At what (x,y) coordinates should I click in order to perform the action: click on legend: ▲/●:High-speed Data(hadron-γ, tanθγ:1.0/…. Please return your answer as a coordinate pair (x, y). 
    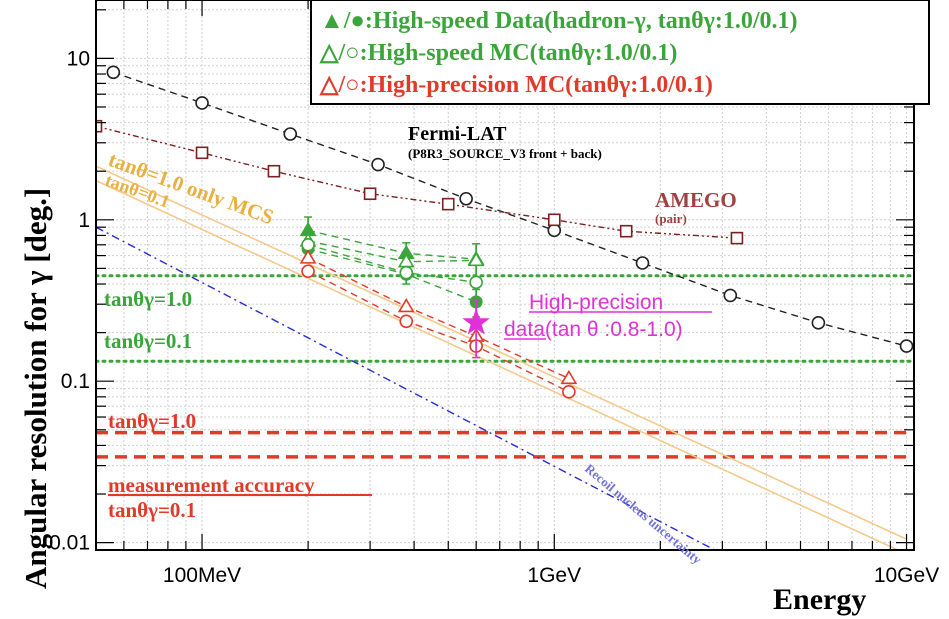
    Looking at the image, I should click on (620, 52).